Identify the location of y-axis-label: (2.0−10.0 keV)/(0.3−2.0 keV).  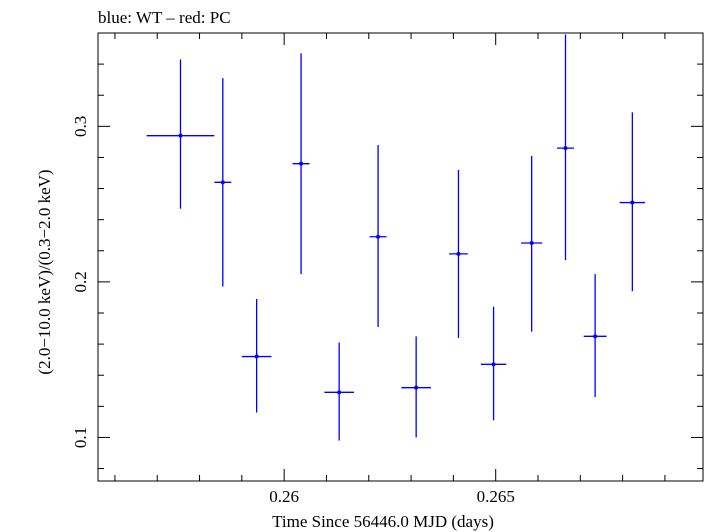
(44, 271).